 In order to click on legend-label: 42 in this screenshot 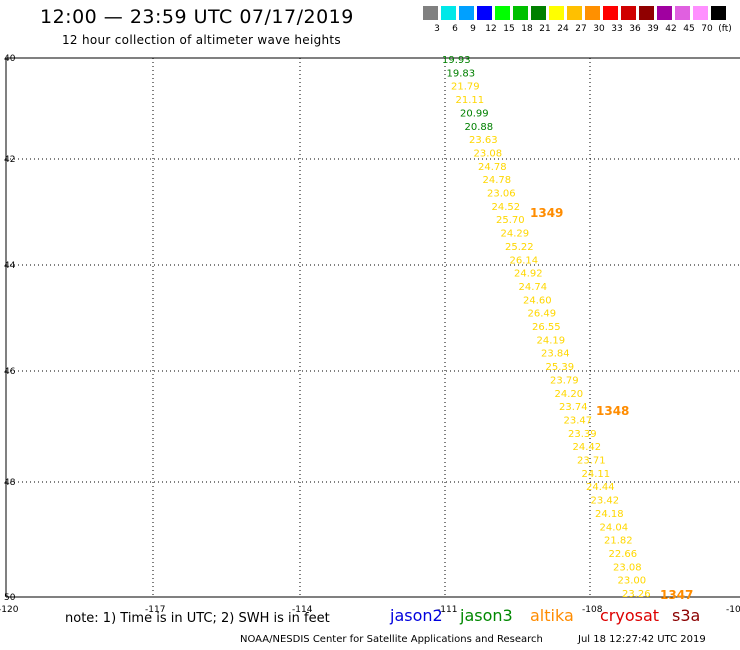, I will do `click(671, 29)`.